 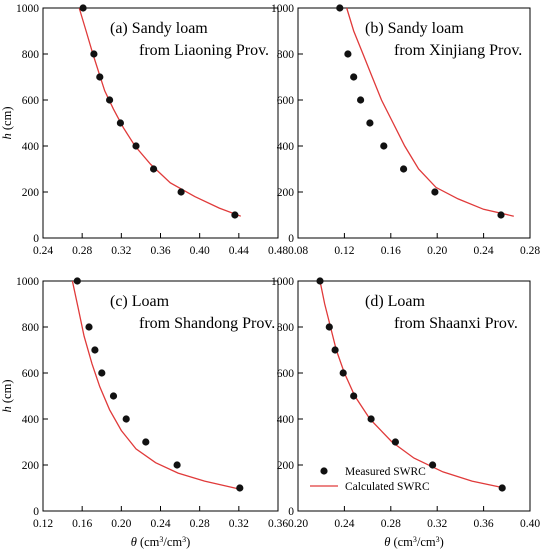 I want to click on panel-subtitle: from Xinjiang Prov., so click(x=458, y=50).